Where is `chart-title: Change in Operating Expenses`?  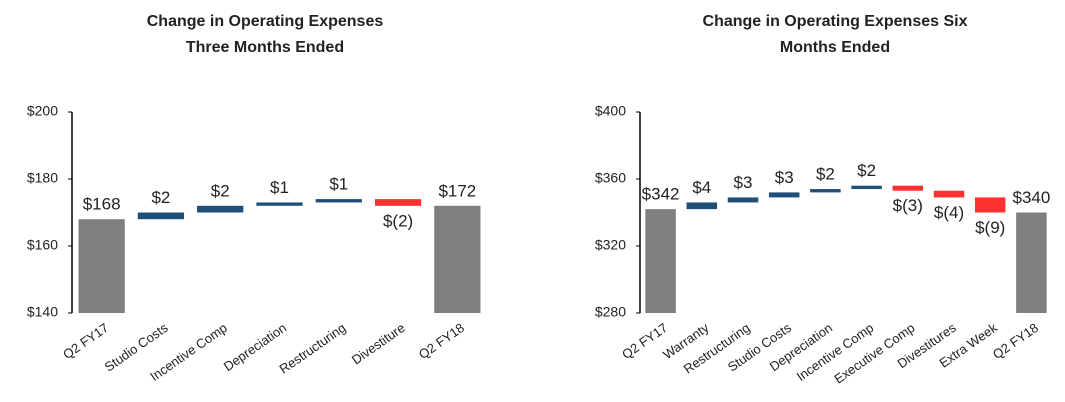 chart-title: Change in Operating Expenses is located at coordinates (265, 21).